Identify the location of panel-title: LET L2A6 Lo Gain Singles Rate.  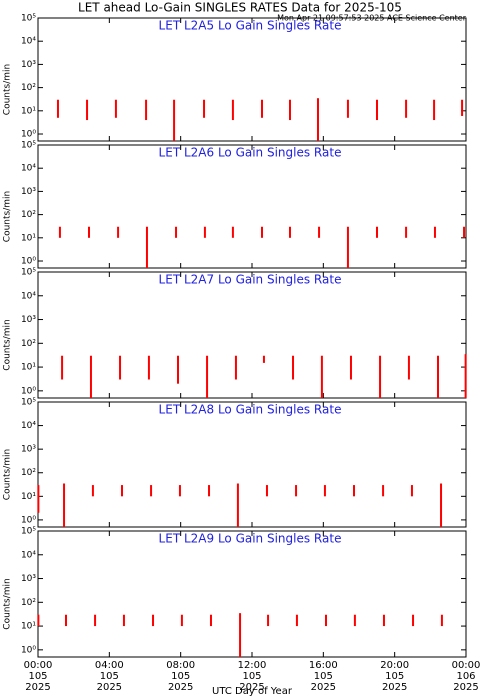
(250, 153).